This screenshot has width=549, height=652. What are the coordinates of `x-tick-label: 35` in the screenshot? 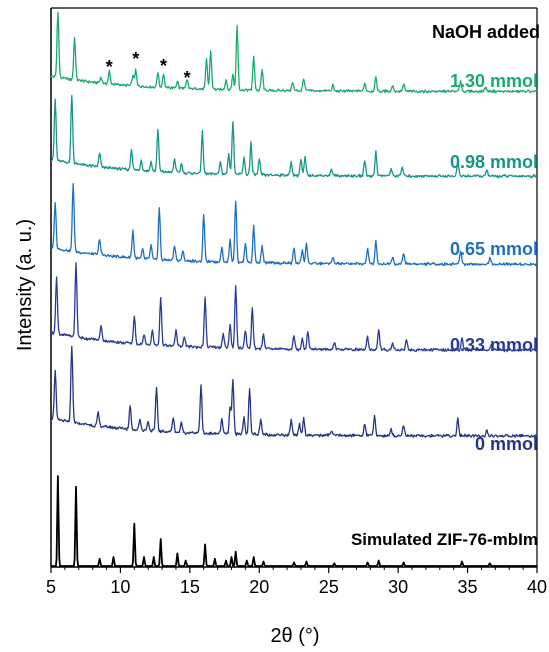 It's located at (468, 587).